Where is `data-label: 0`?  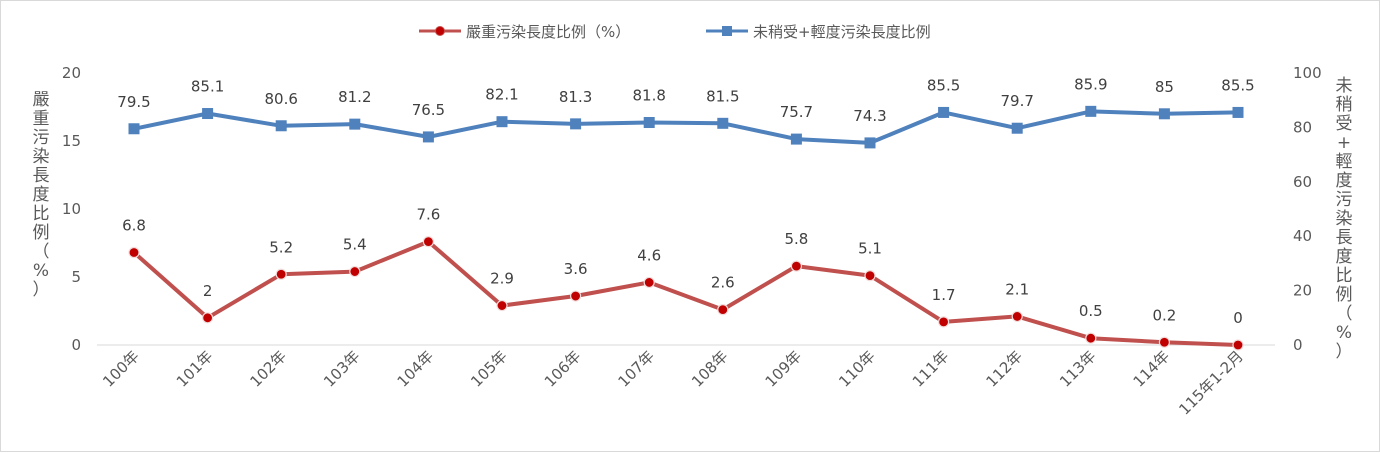 data-label: 0 is located at coordinates (1238, 318).